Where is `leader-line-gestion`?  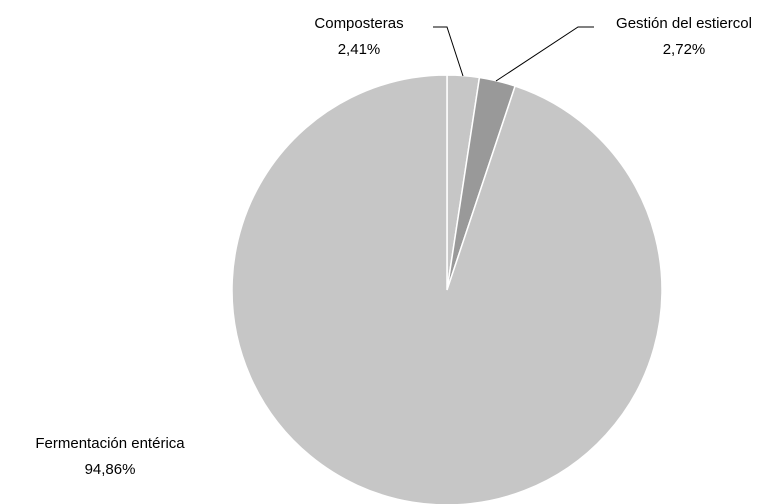 leader-line-gestion is located at coordinates (544, 54).